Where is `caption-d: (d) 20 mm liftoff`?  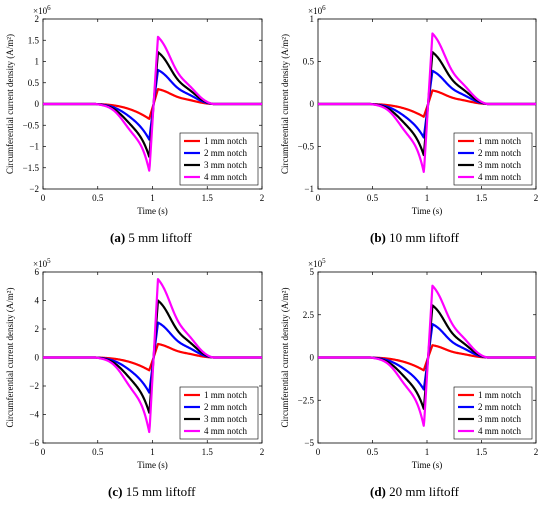
caption-d: (d) 20 mm liftoff is located at coordinates (414, 491).